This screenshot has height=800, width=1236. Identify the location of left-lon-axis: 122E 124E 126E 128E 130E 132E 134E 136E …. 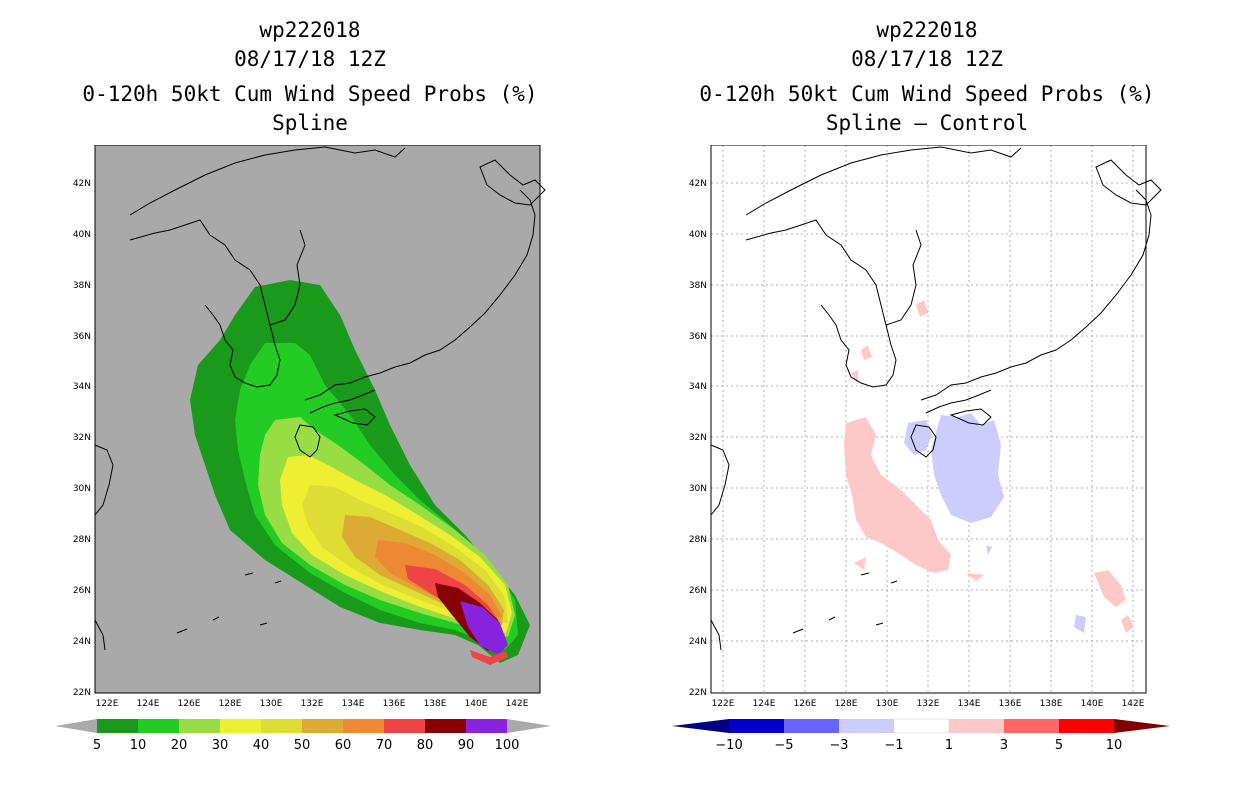
(312, 704).